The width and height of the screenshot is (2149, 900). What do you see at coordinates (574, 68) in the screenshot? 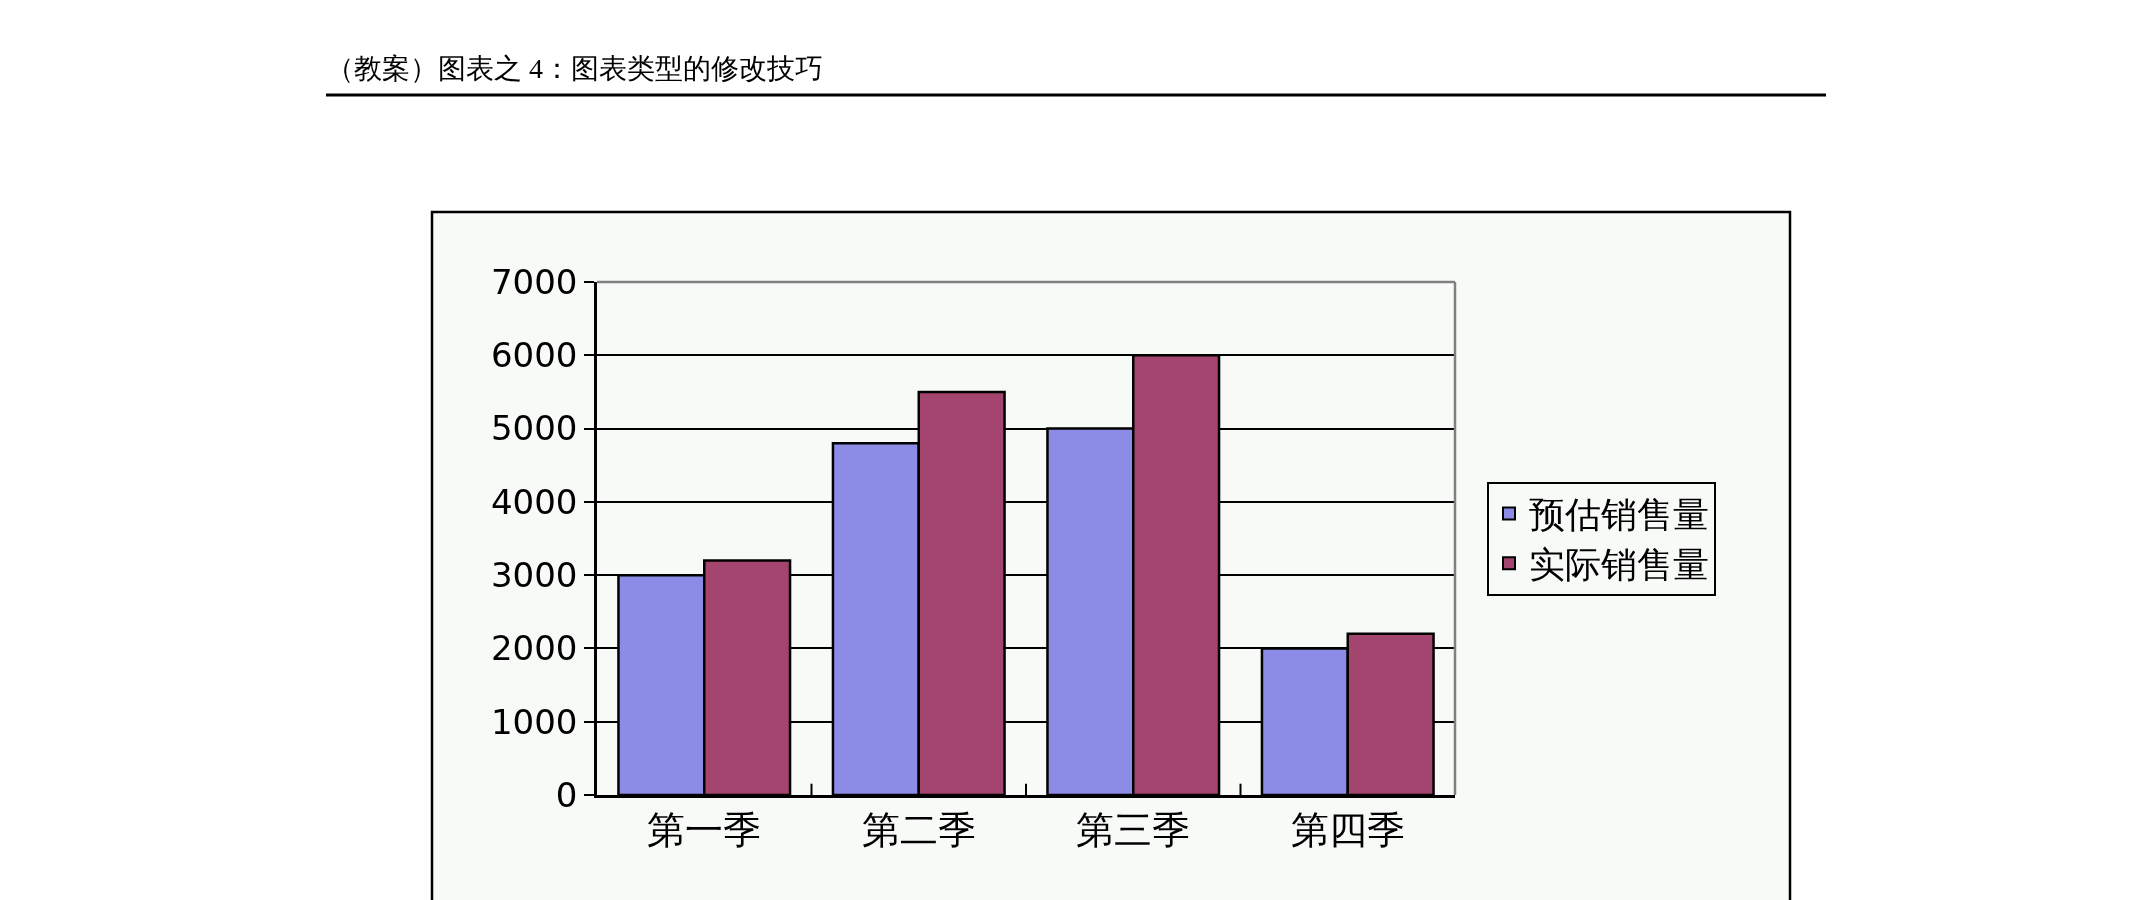
I see `chart-title: （教案）图表之 4：图表类型的修改技巧` at bounding box center [574, 68].